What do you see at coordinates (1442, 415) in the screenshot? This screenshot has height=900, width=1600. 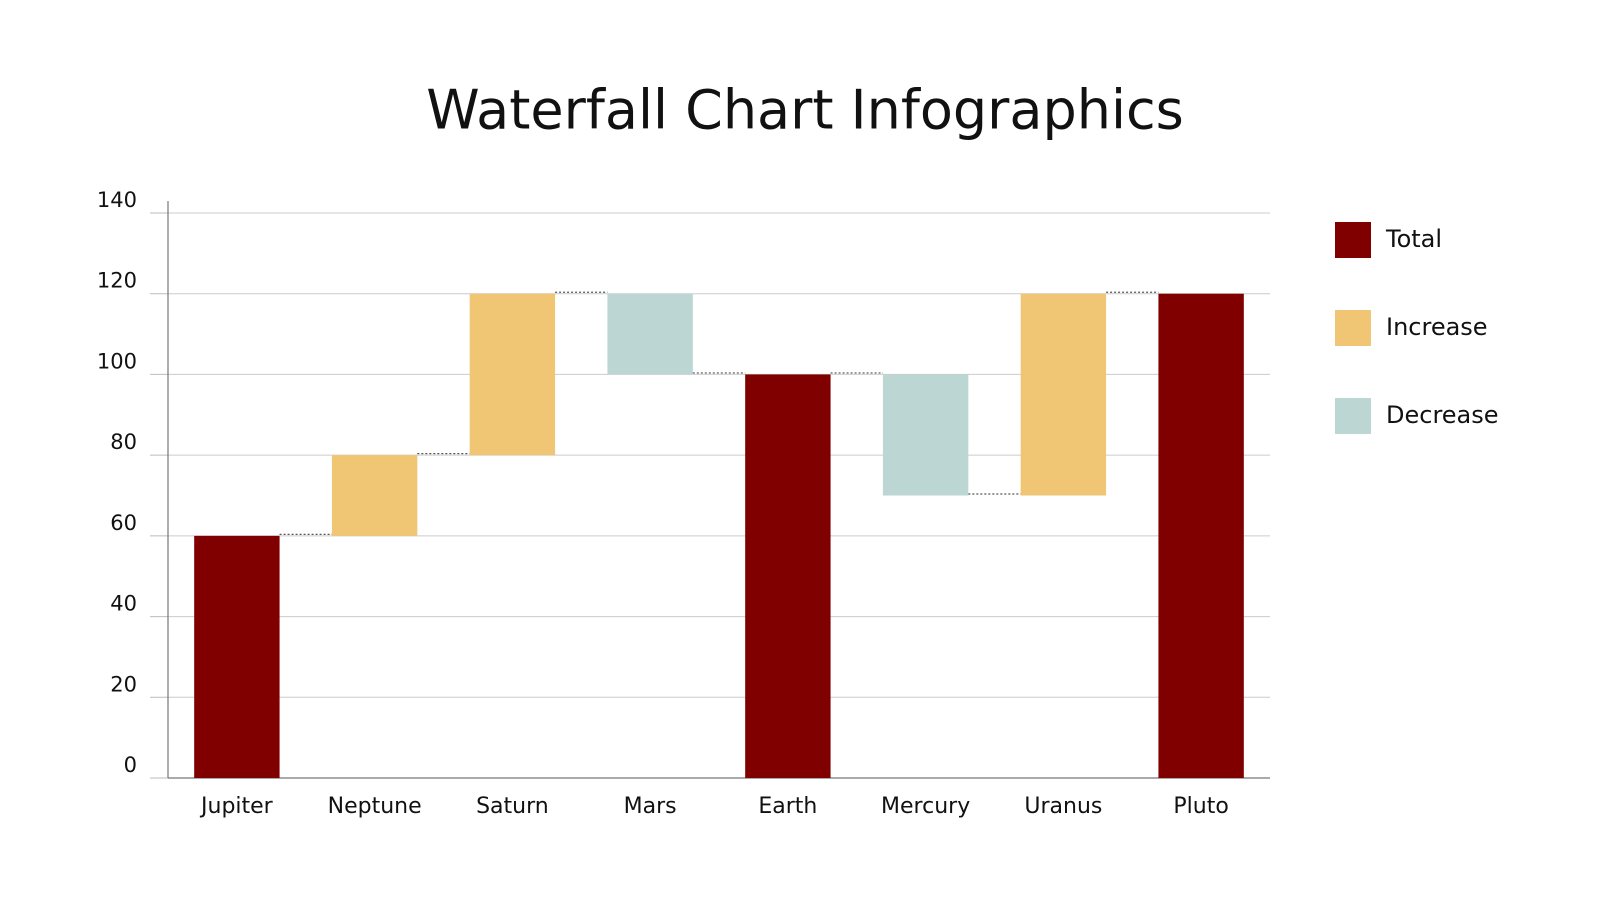 I see `legend-label: Decrease` at bounding box center [1442, 415].